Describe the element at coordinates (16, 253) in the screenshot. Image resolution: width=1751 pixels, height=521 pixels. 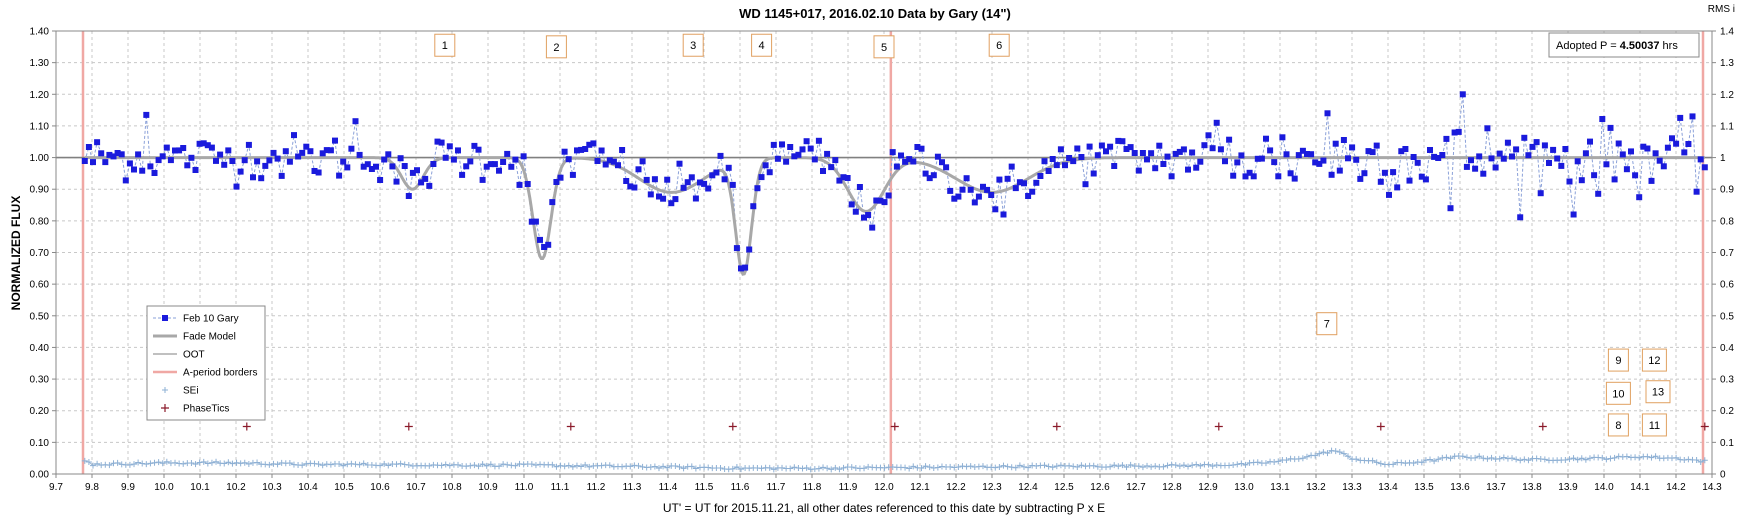
I see `y-axis-label: NORMALIZED FLUX` at that location.